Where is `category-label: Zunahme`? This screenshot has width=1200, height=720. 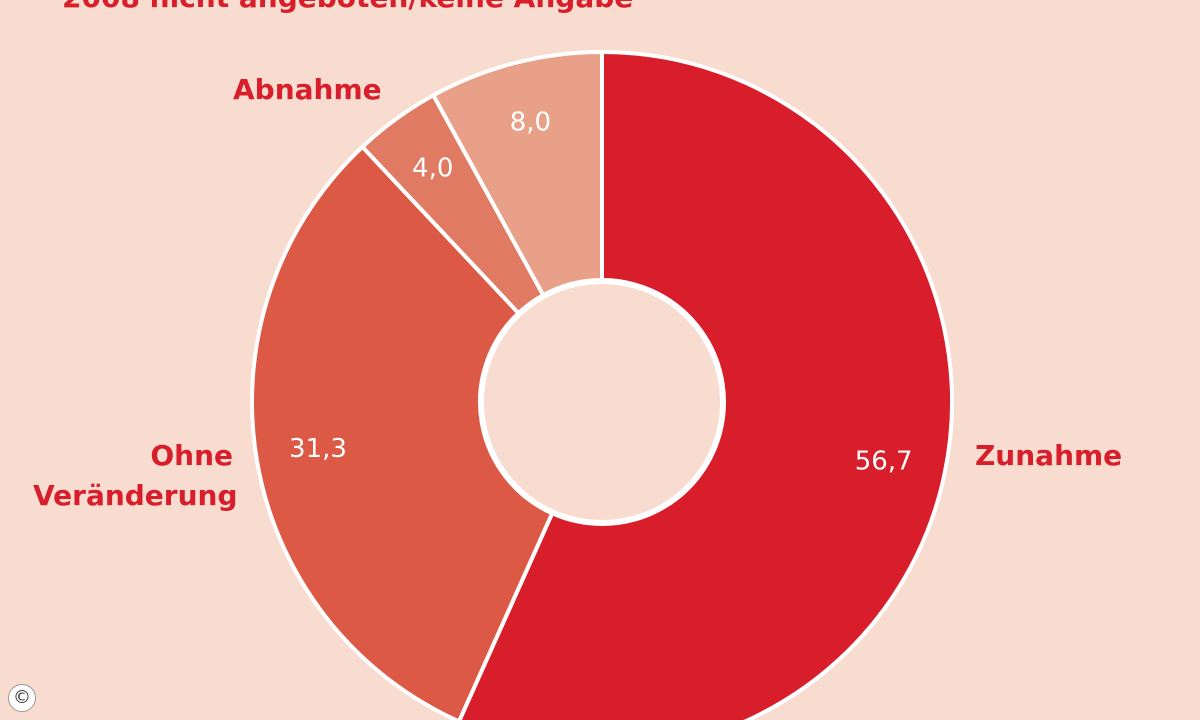
category-label: Zunahme is located at coordinates (1049, 455).